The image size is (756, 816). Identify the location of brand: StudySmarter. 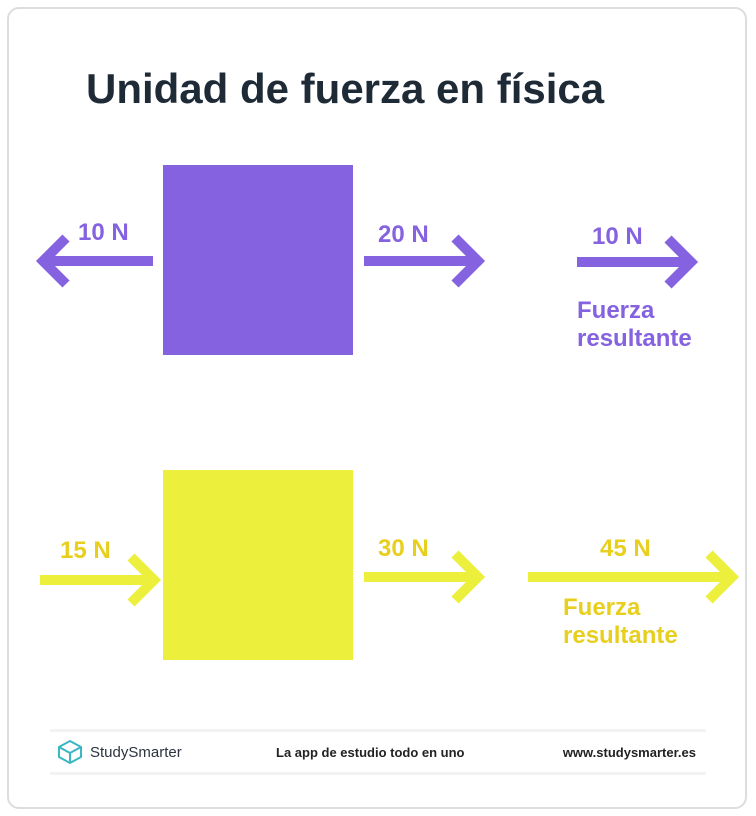
(166, 752).